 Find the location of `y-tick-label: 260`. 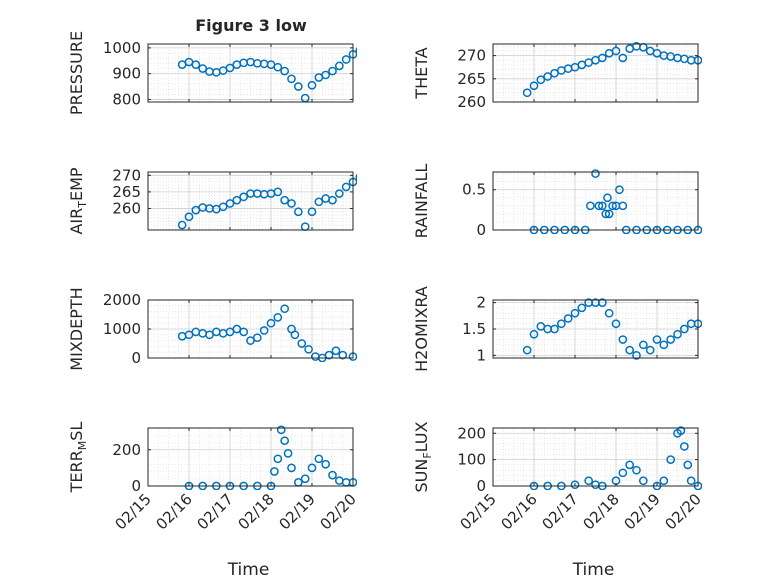

y-tick-label: 260 is located at coordinates (471, 102).